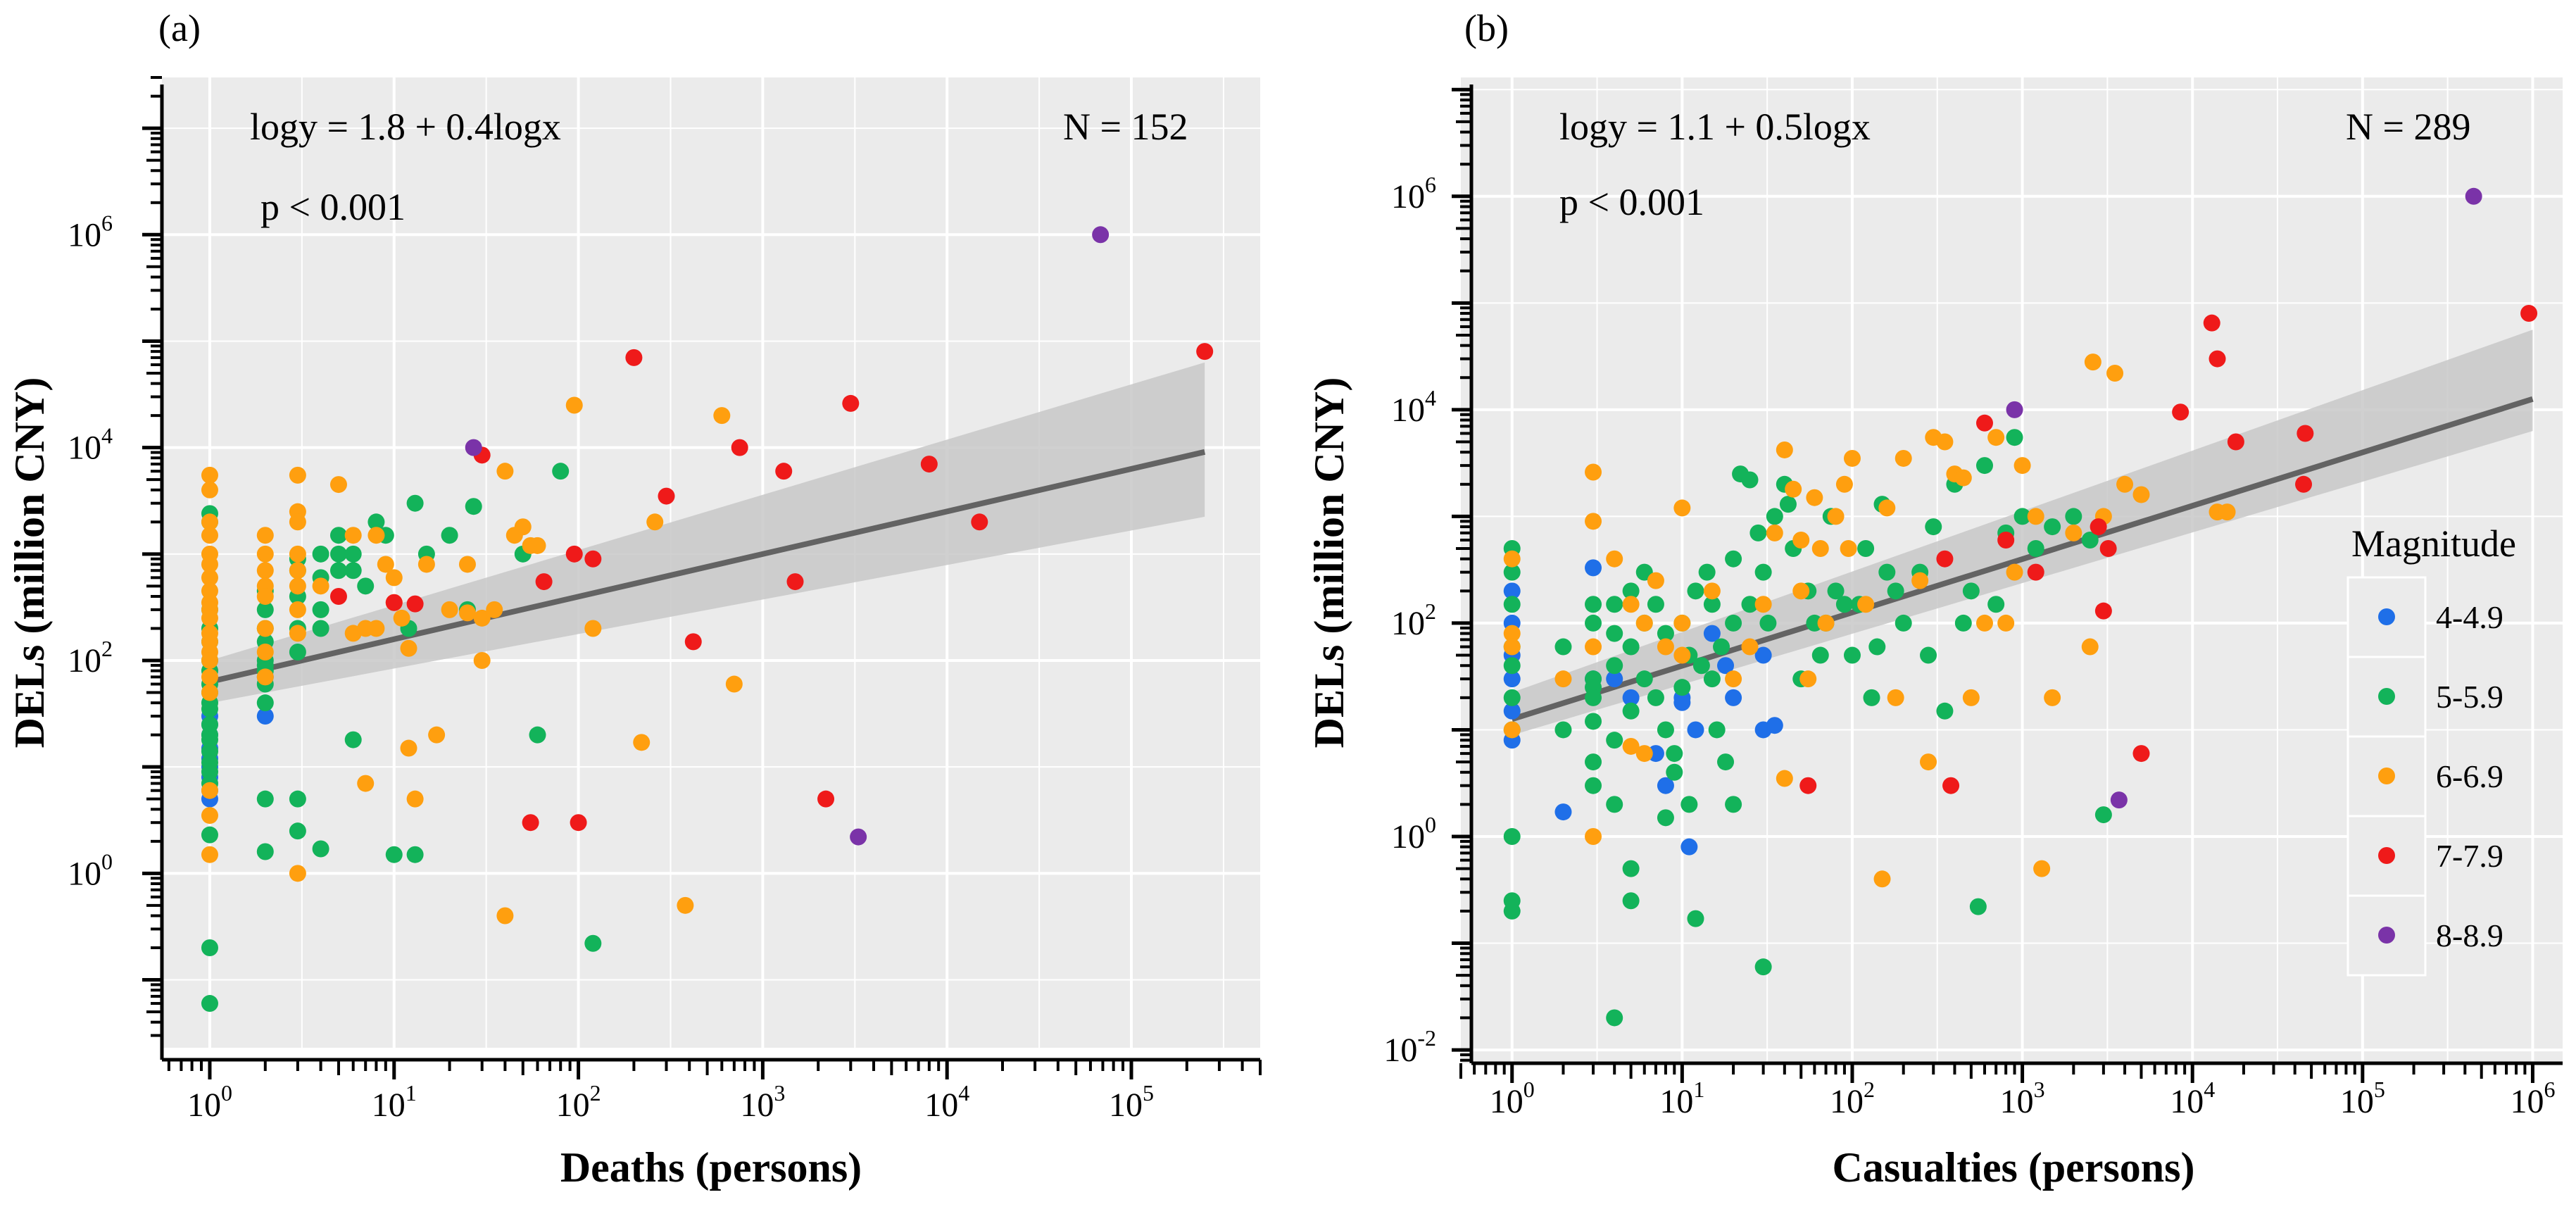 The width and height of the screenshot is (2576, 1209). Describe the element at coordinates (30, 562) in the screenshot. I see `panel-a-y-axis-title: DELs (million CNY)` at that location.